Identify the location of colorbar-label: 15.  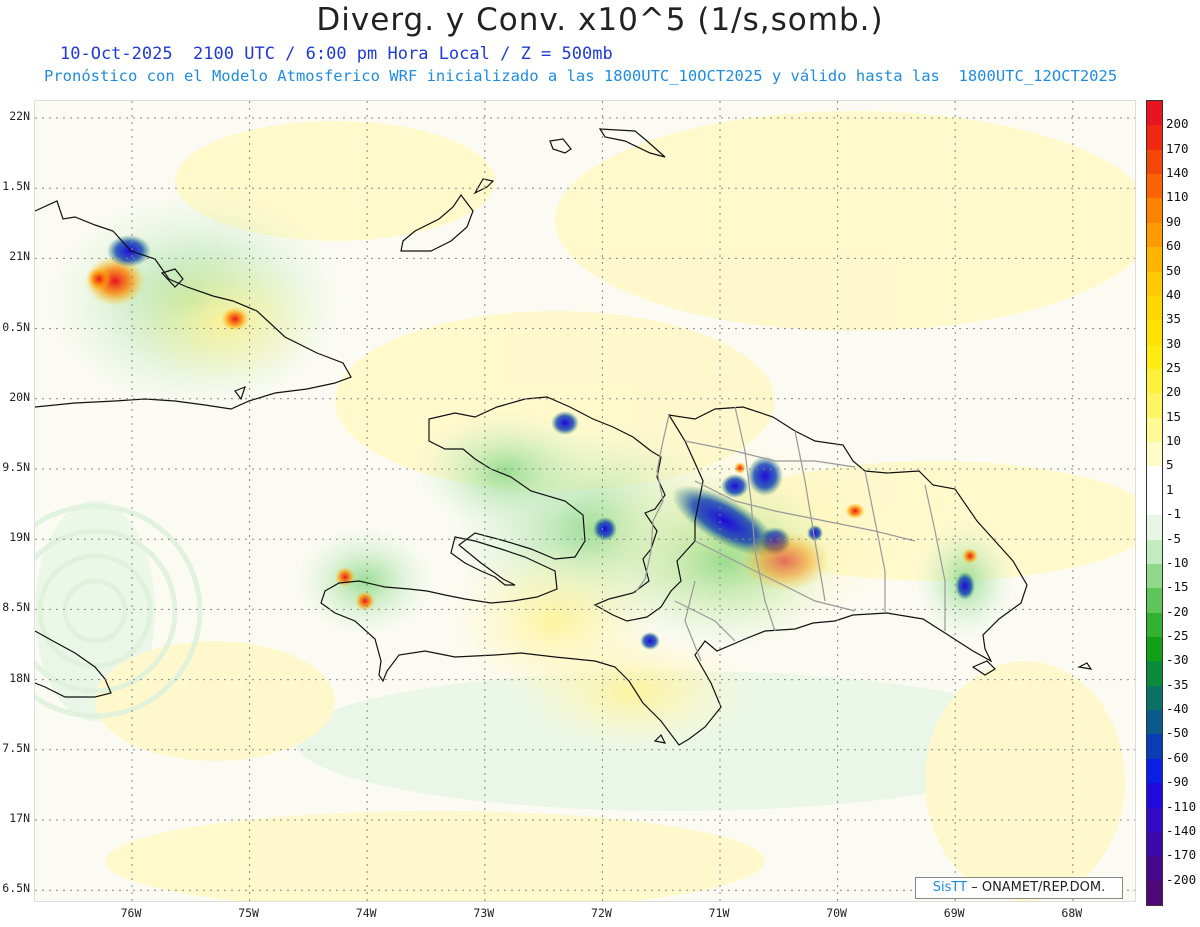
(1174, 416).